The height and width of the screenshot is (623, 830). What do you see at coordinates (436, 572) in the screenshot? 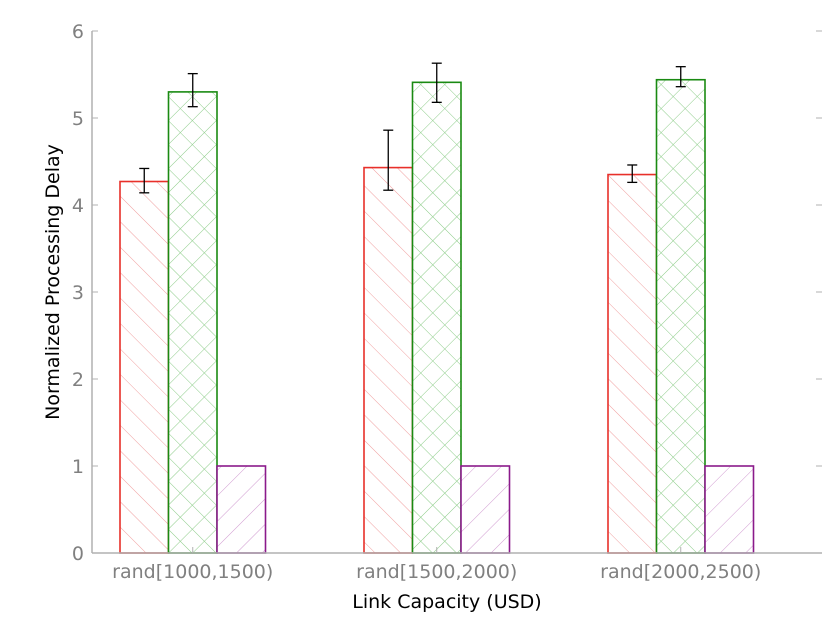
I see `x-tick-label: rand[1500,2000)` at bounding box center [436, 572].